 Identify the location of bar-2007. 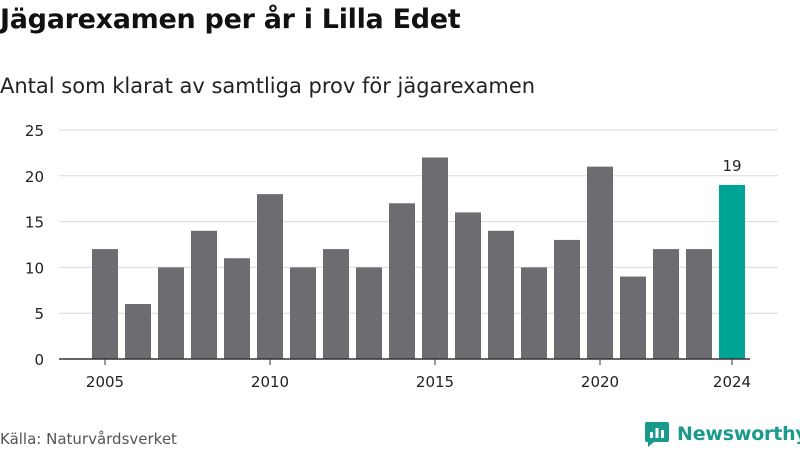
(171, 313).